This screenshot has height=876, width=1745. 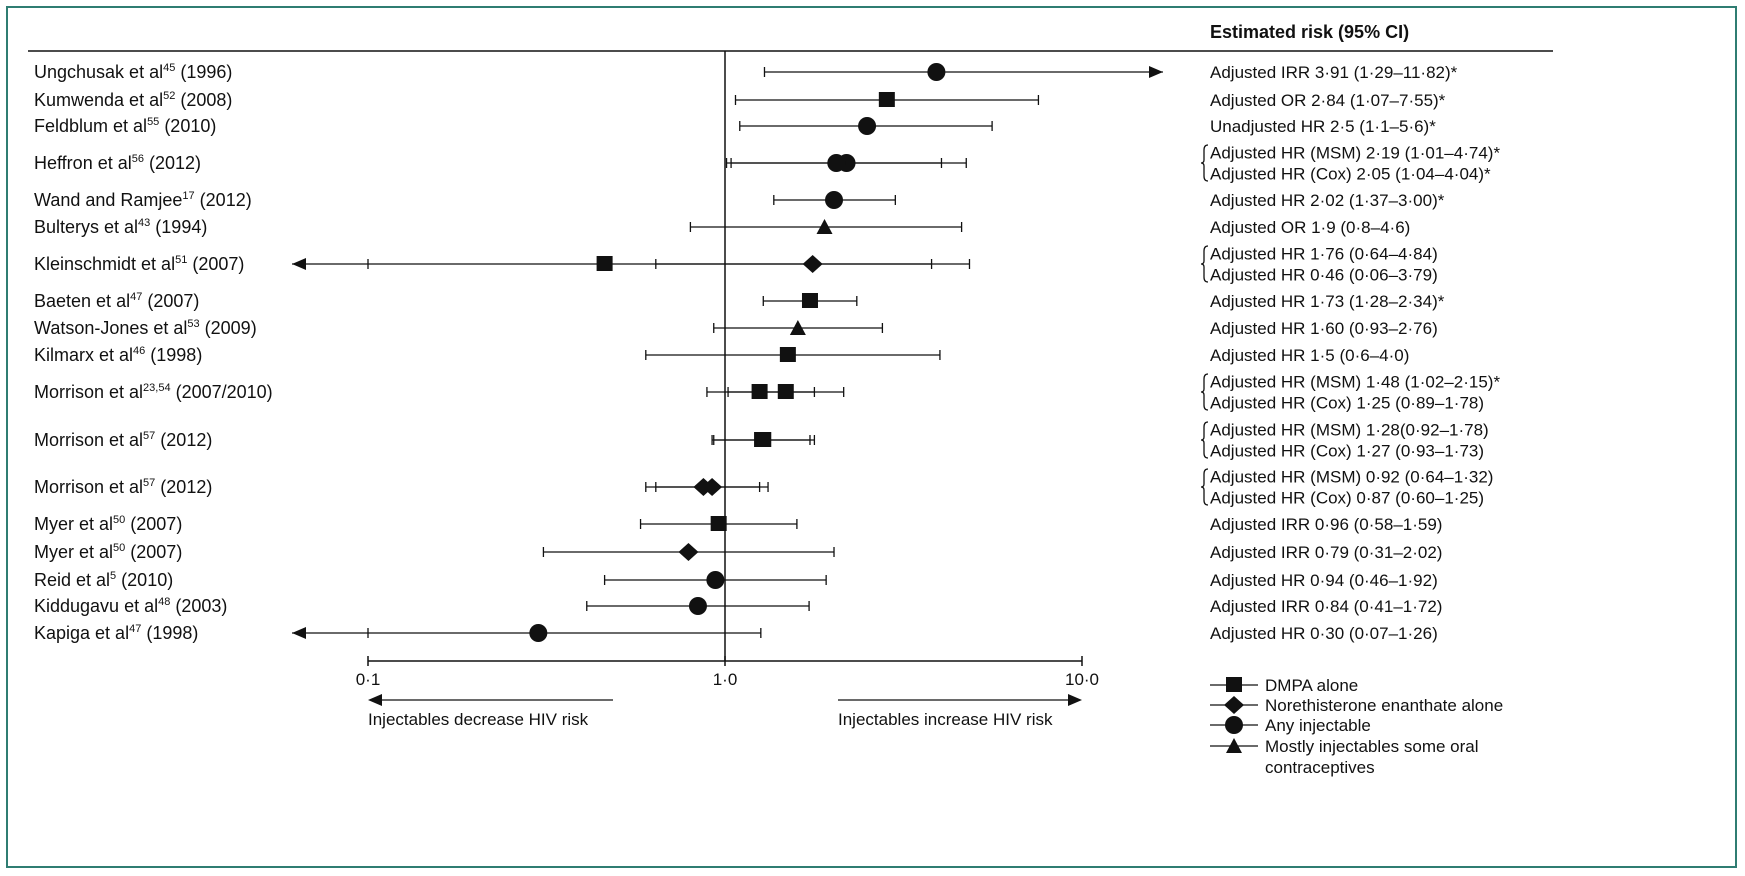 What do you see at coordinates (120, 227) in the screenshot?
I see `study-label: Bulterys et al43 (1994)` at bounding box center [120, 227].